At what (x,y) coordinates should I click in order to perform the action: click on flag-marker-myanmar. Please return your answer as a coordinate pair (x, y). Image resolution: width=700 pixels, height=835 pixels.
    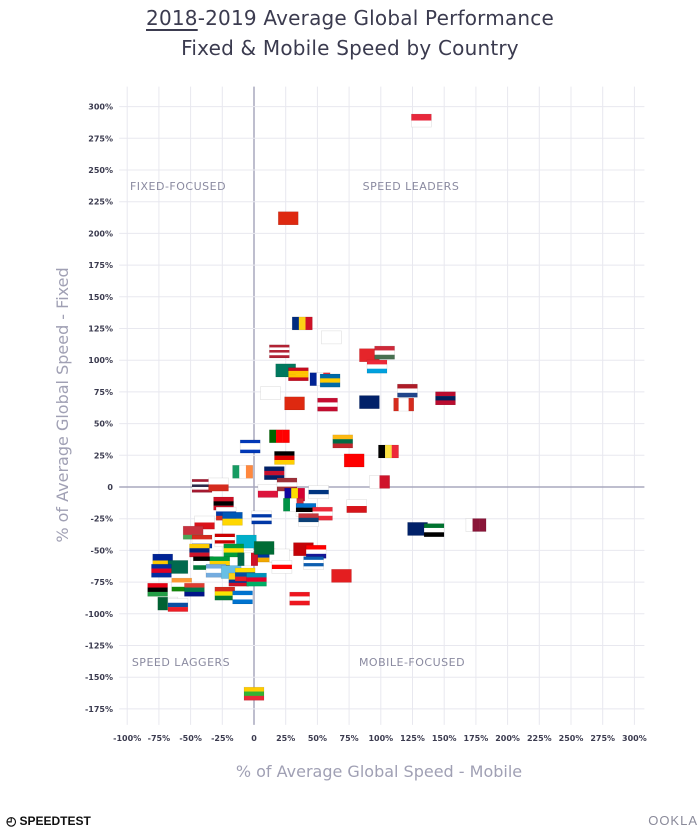
    Looking at the image, I should click on (254, 693).